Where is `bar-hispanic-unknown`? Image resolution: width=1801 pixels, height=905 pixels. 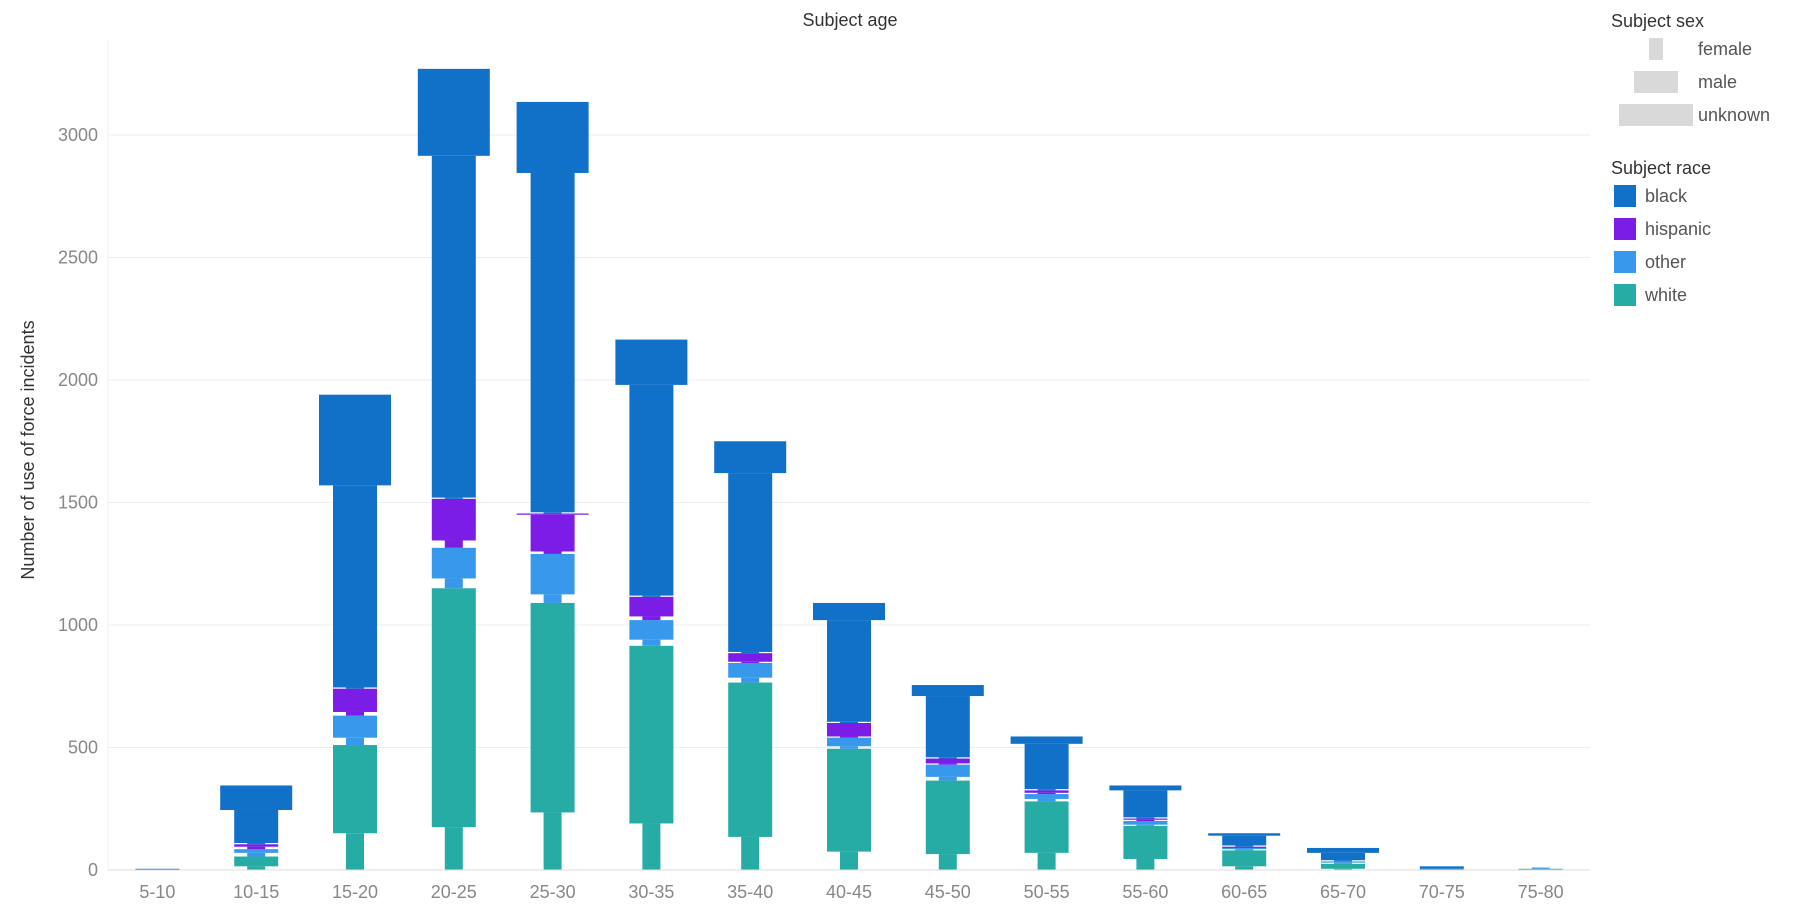
bar-hispanic-unknown is located at coordinates (552, 514).